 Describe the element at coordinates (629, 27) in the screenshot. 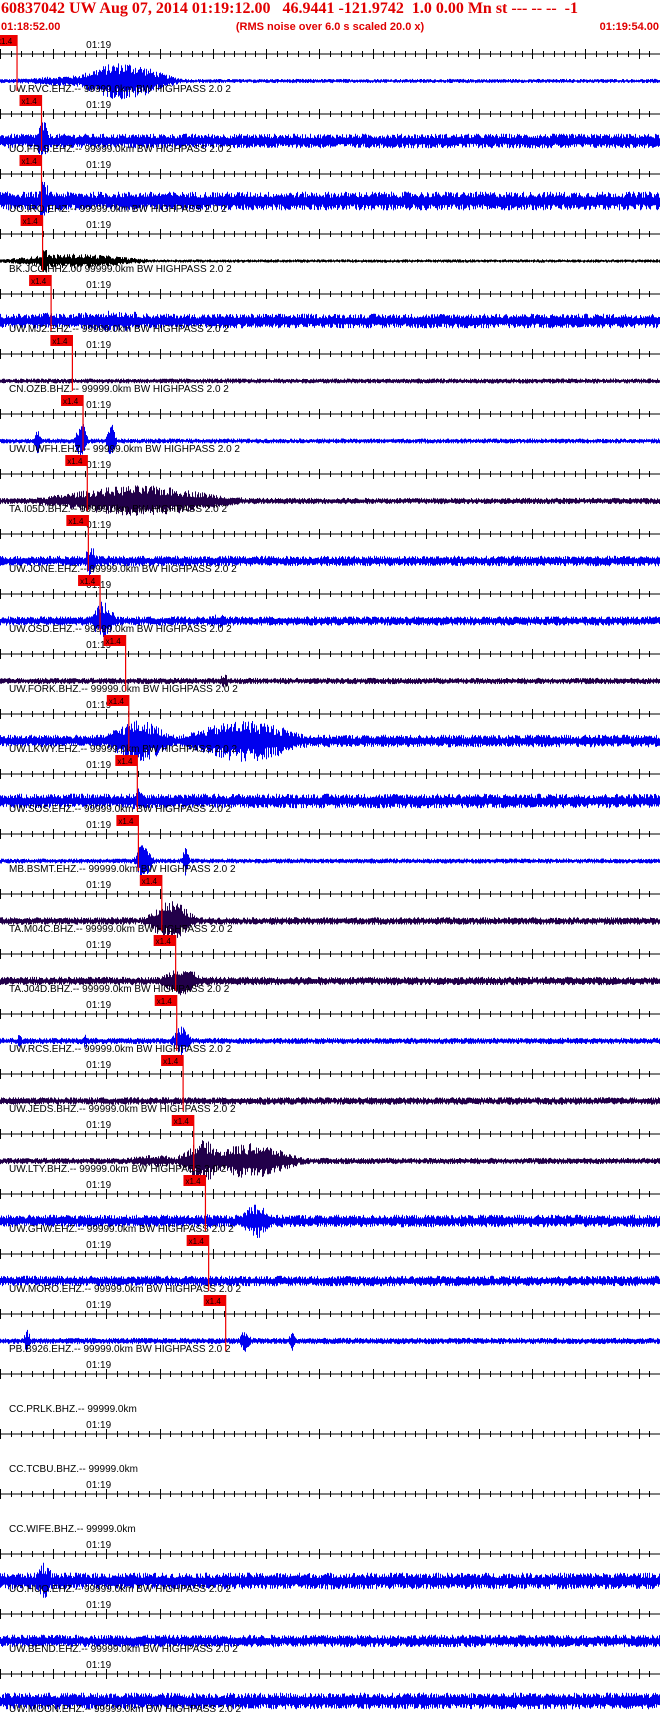

I see `end-time: 01:19:54.00` at that location.